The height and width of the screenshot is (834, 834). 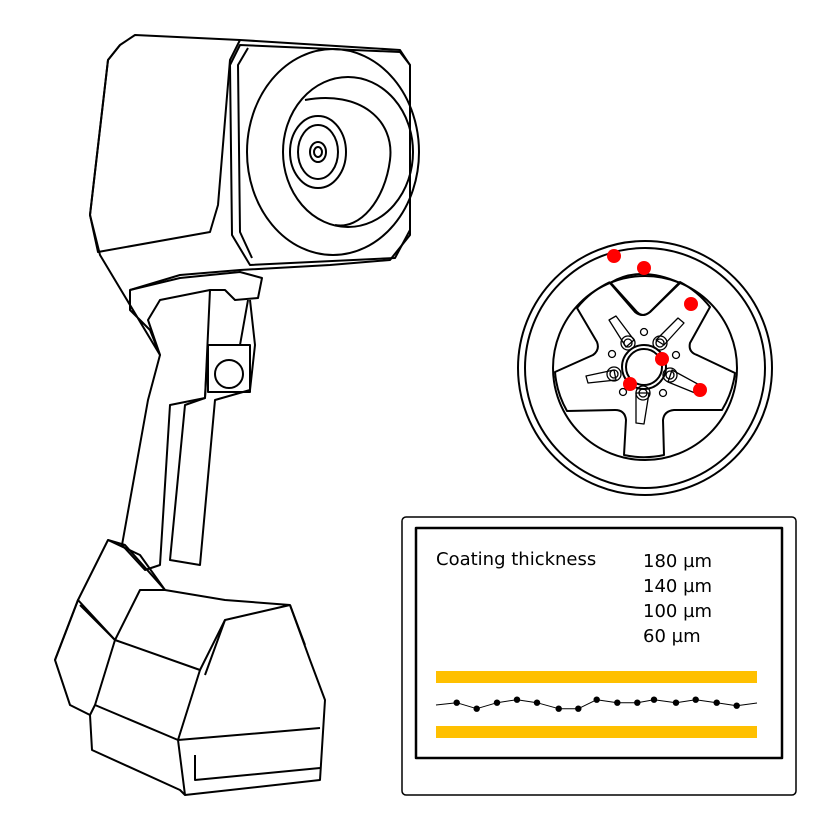 What do you see at coordinates (202, 637) in the screenshot?
I see `battery-face` at bounding box center [202, 637].